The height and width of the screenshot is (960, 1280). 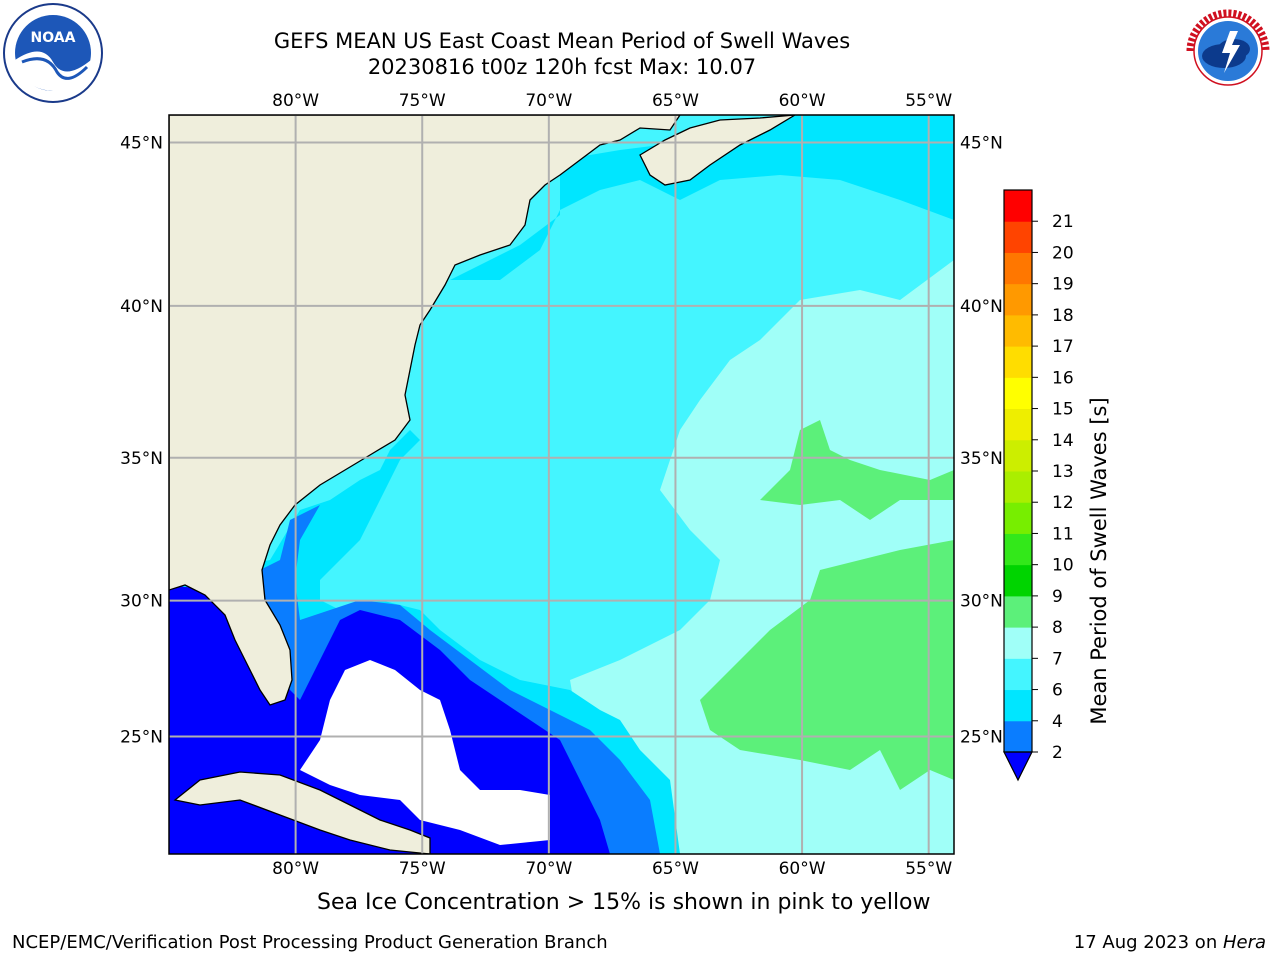 I want to click on colorbar-tick-label: 11, so click(x=1063, y=534).